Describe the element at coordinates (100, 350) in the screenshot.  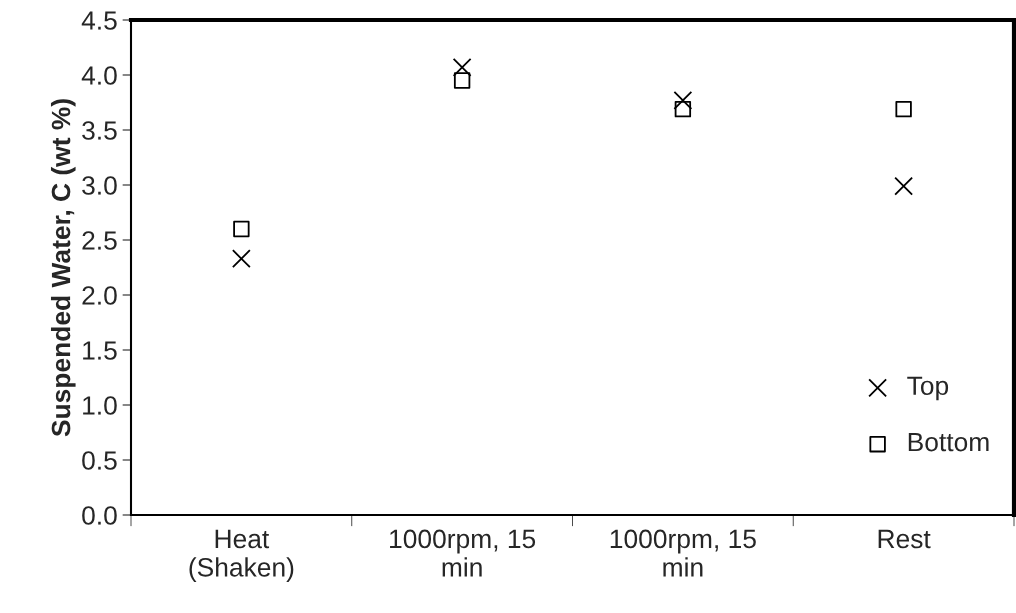
I see `y-tick-label: 1.5` at that location.